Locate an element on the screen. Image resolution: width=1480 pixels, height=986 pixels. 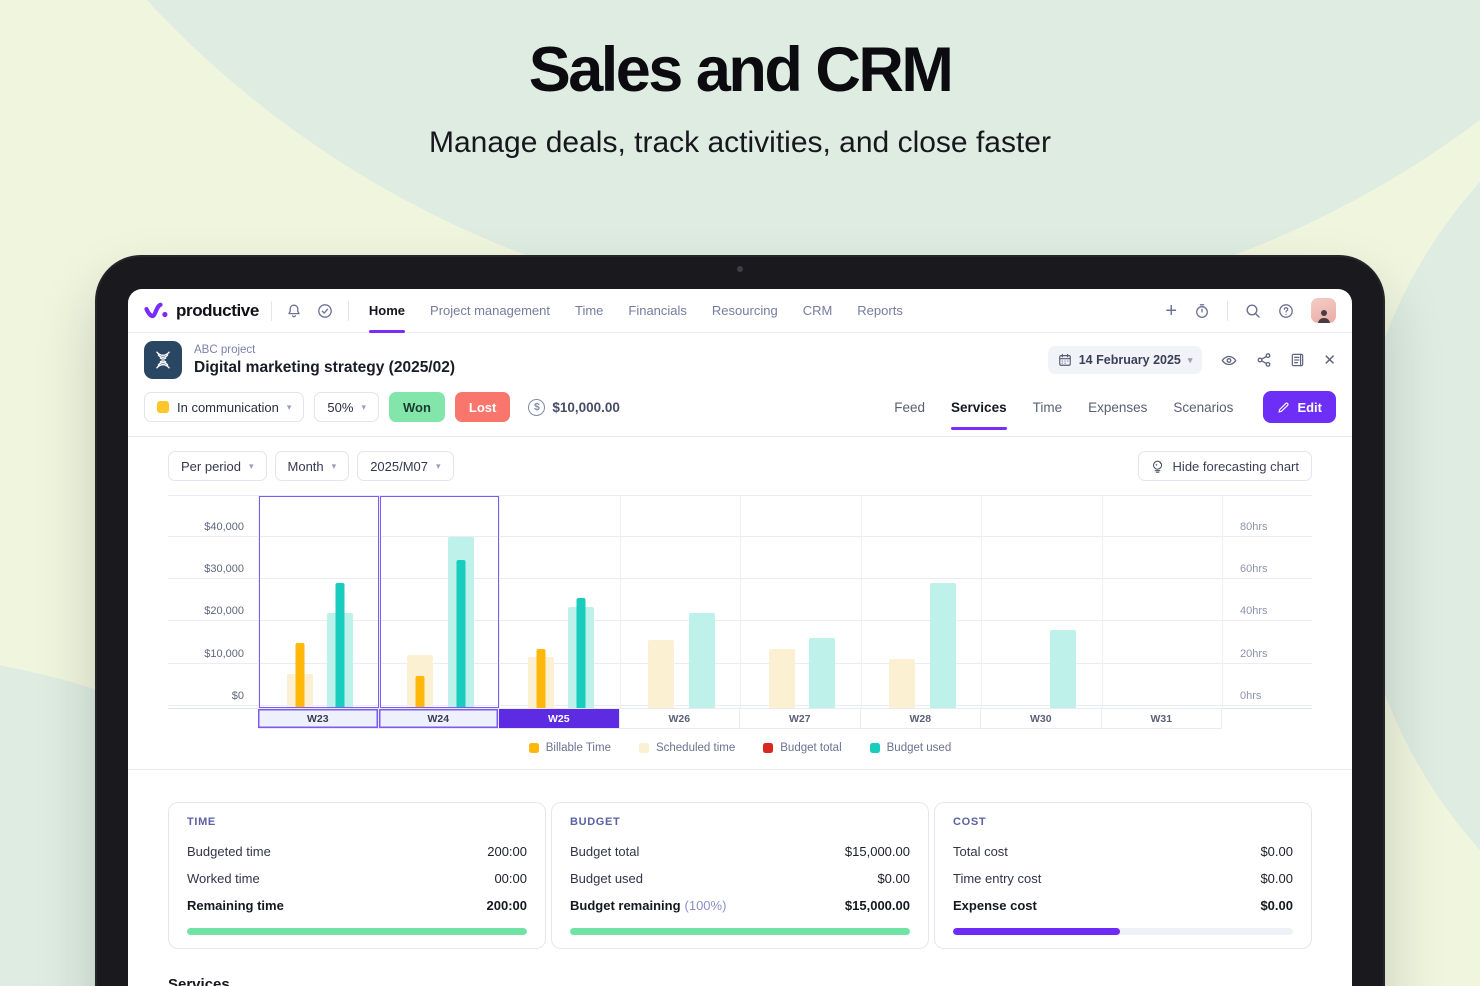
week-cell-W28: W28 is located at coordinates (920, 718).